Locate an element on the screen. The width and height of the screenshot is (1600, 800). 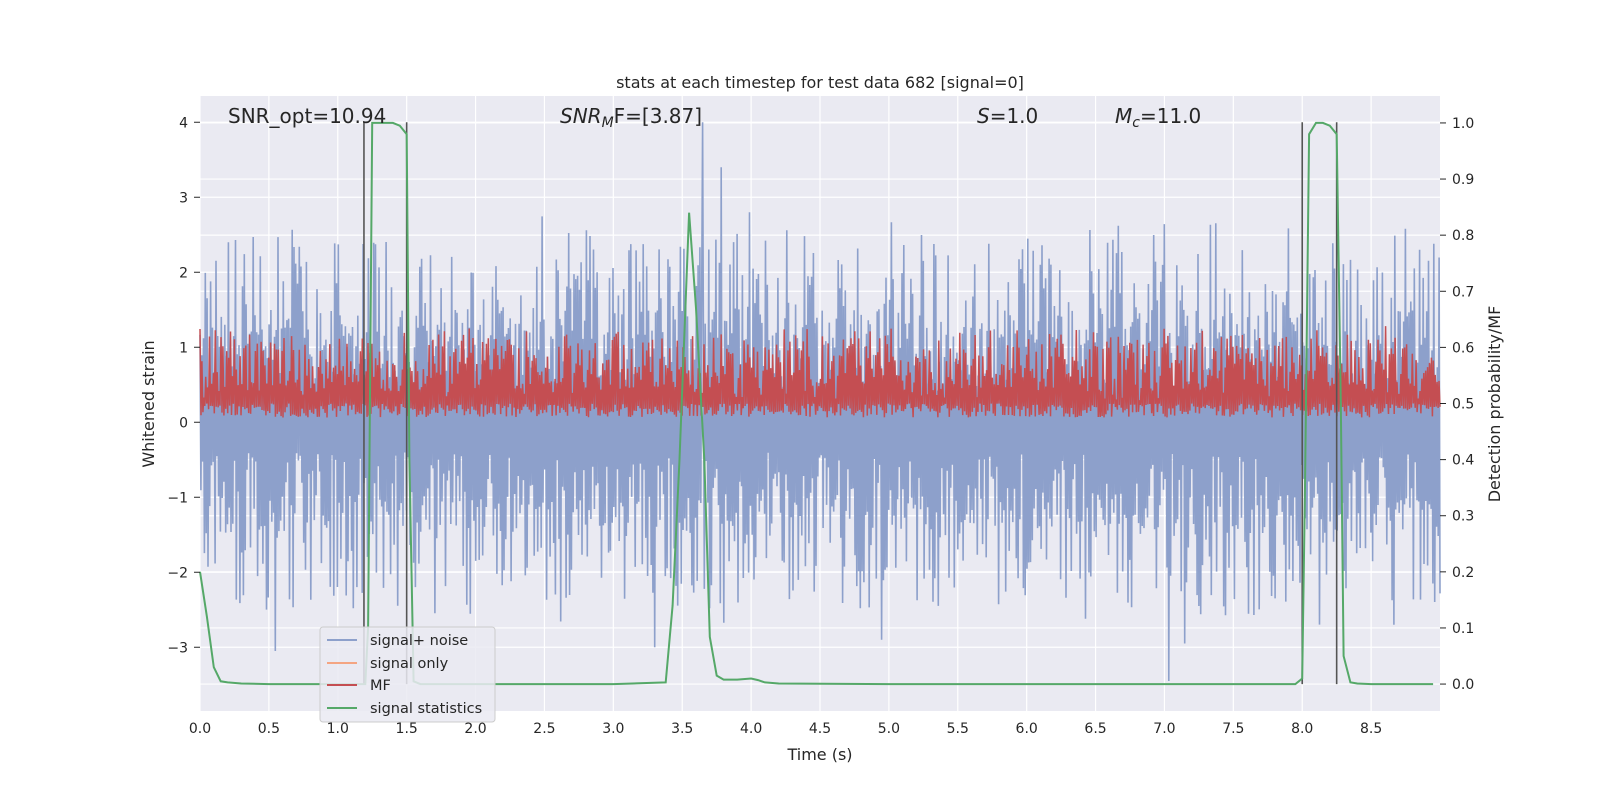
right-y-tick-label: 1.0 is located at coordinates (1463, 124).